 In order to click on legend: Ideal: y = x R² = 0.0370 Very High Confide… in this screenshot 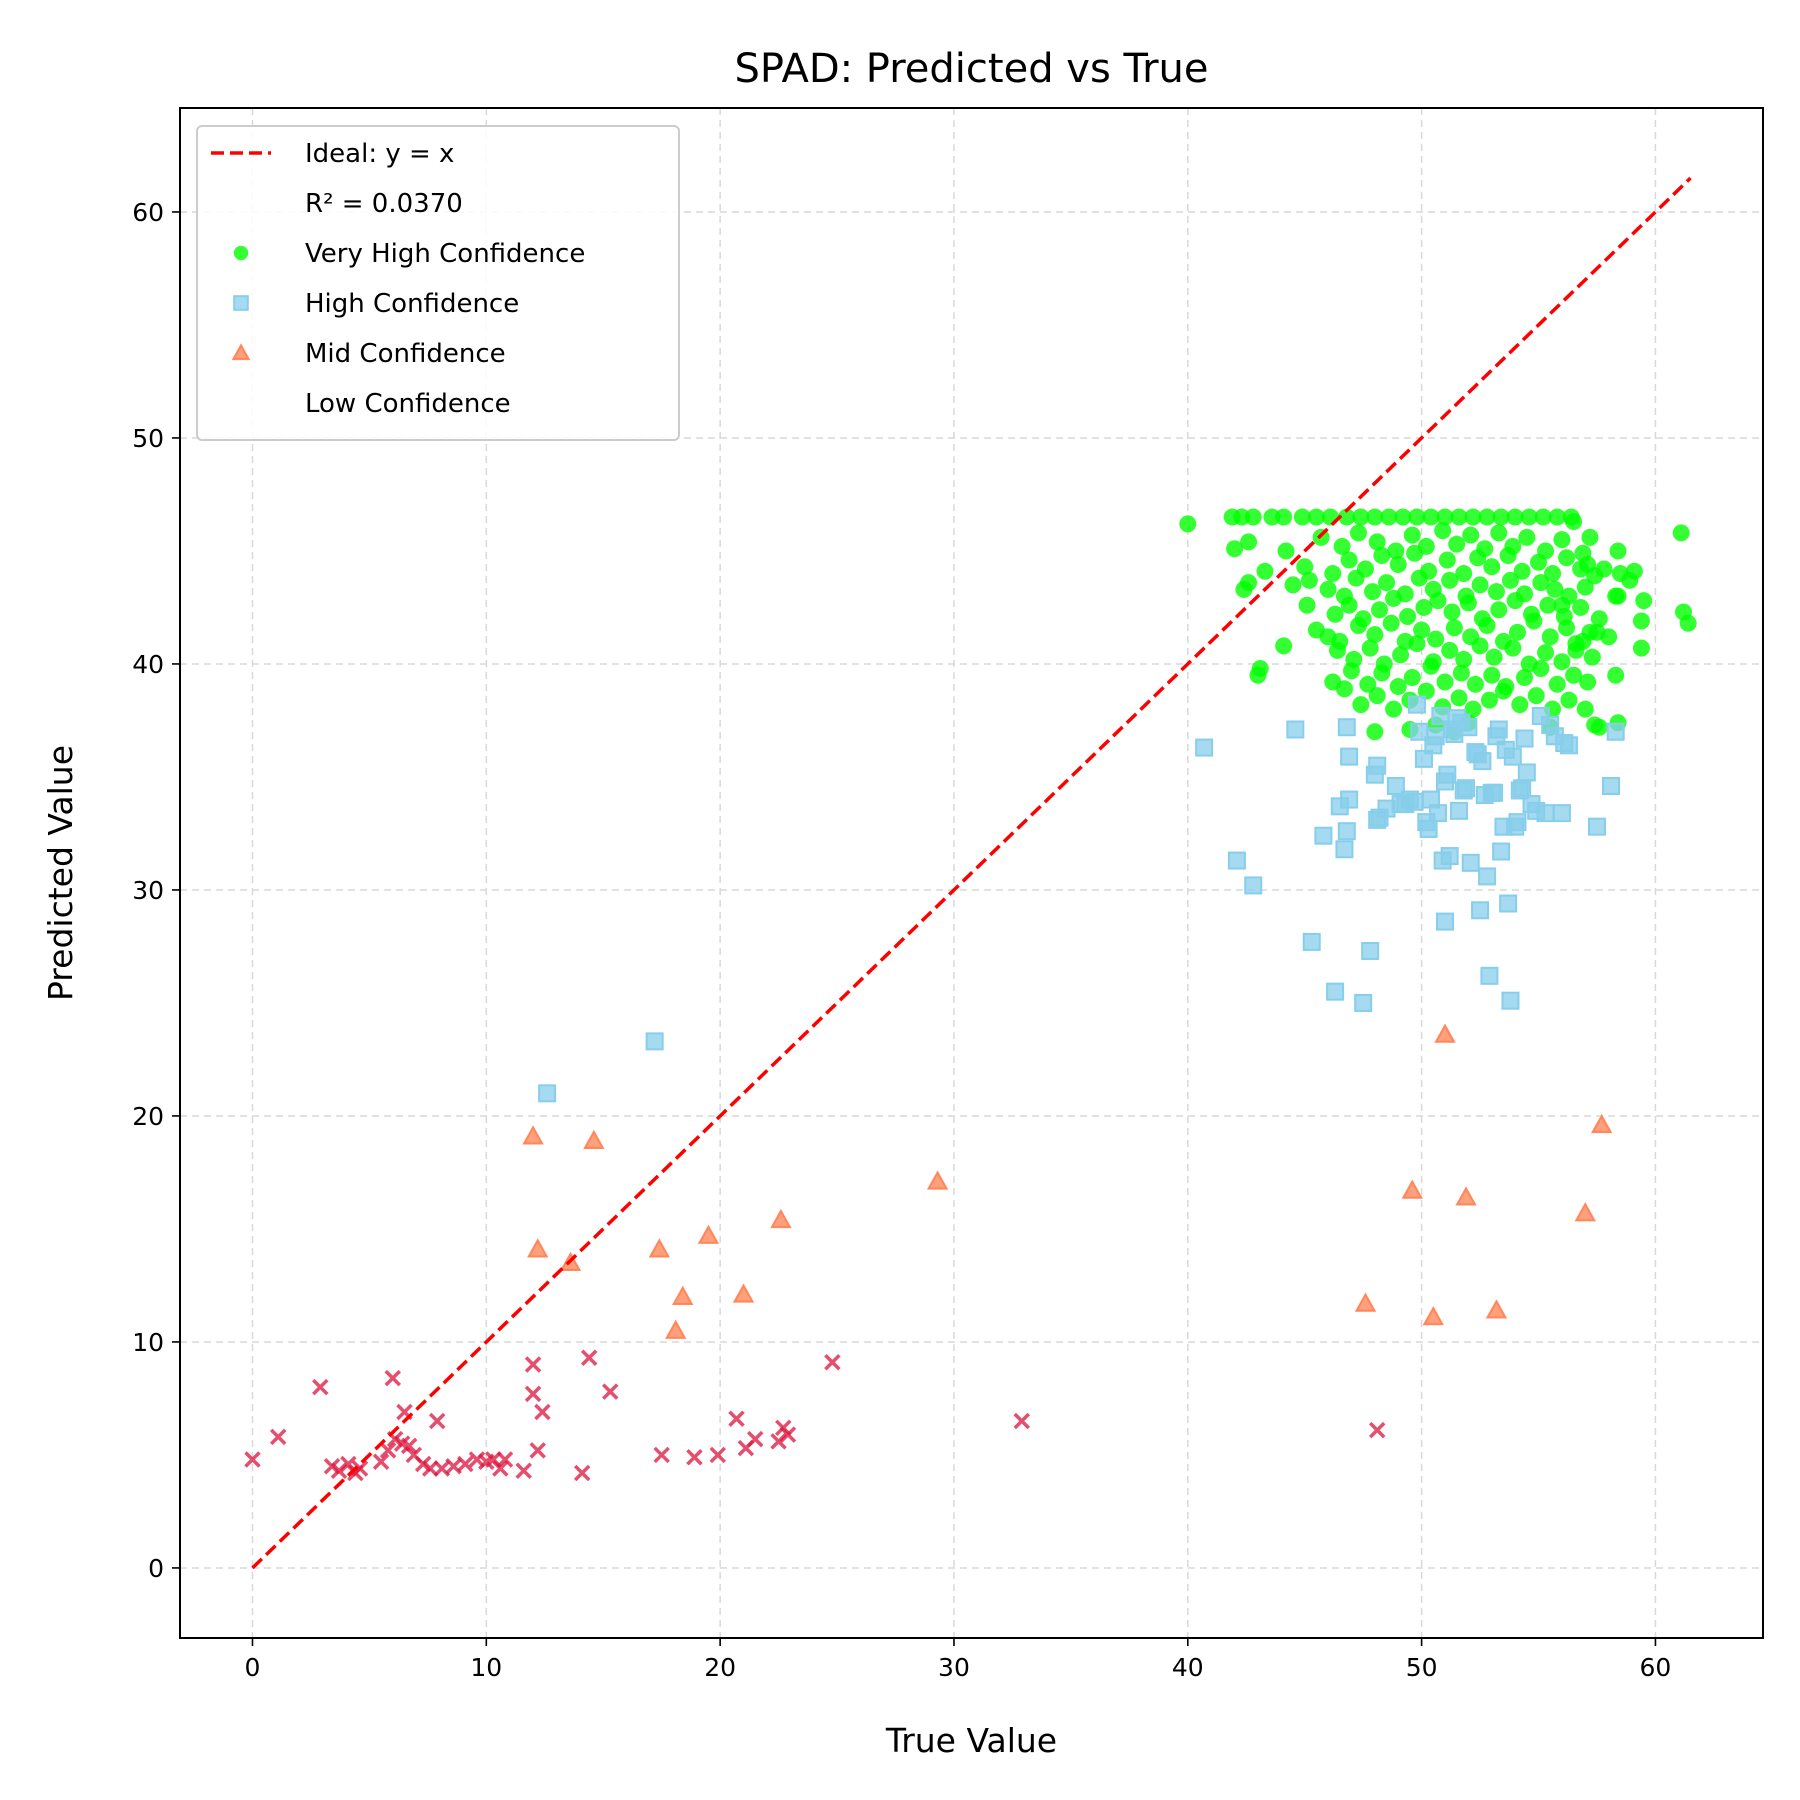, I will do `click(438, 283)`.